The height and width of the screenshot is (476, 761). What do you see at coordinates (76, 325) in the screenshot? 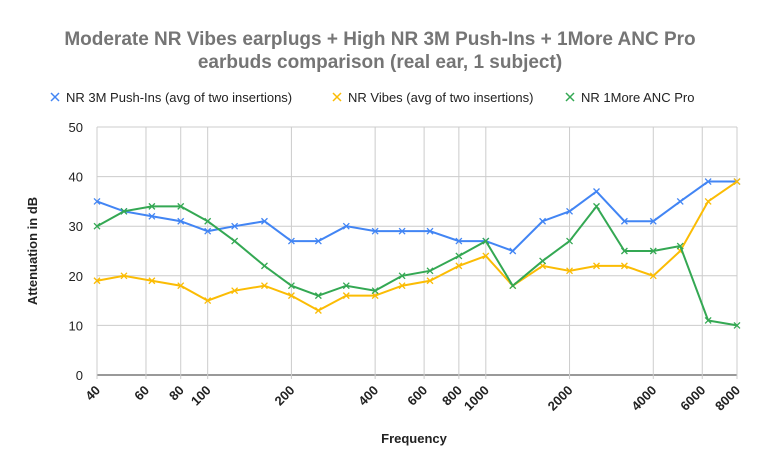
I see `y-tick-label: 10` at bounding box center [76, 325].